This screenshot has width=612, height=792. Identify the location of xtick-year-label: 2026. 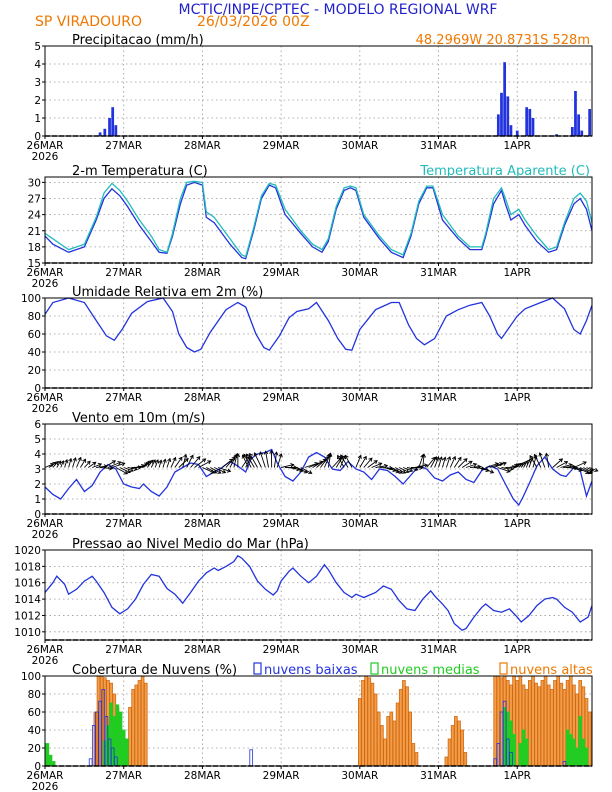
(45, 661).